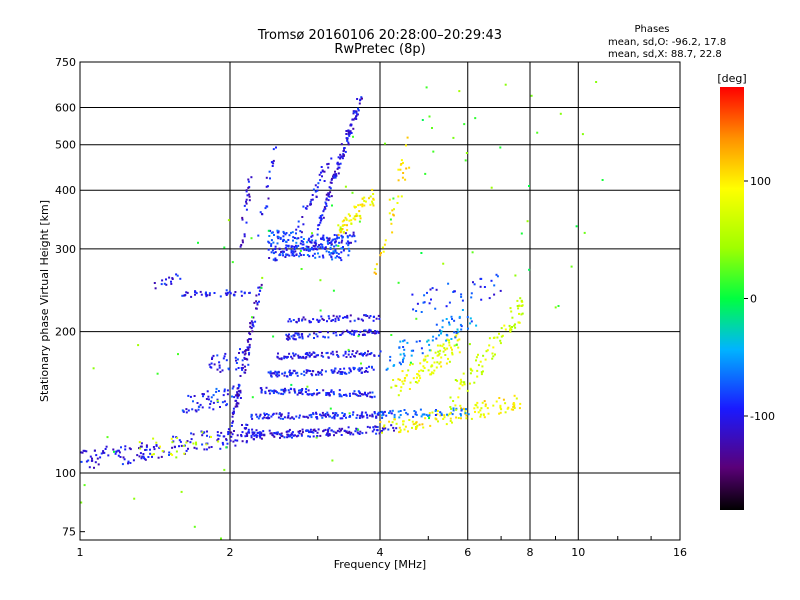 This screenshot has height=600, width=800. Describe the element at coordinates (65, 145) in the screenshot. I see `y-tick-label: 500` at that location.